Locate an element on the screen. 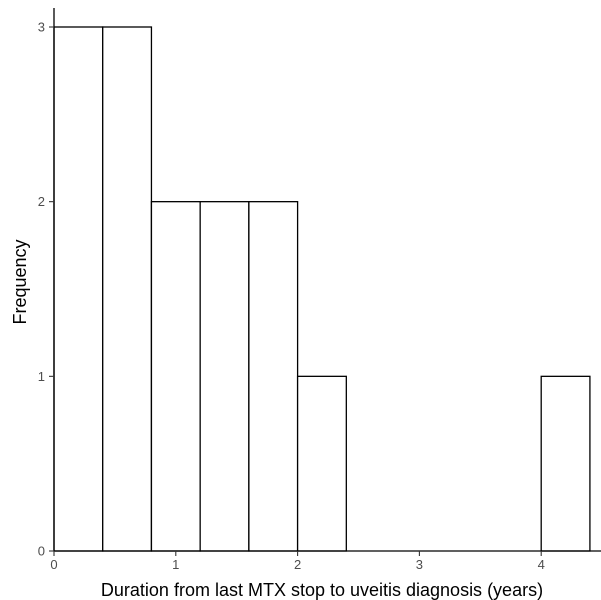 This screenshot has width=601, height=600. x-tick-label: 2 is located at coordinates (297, 564).